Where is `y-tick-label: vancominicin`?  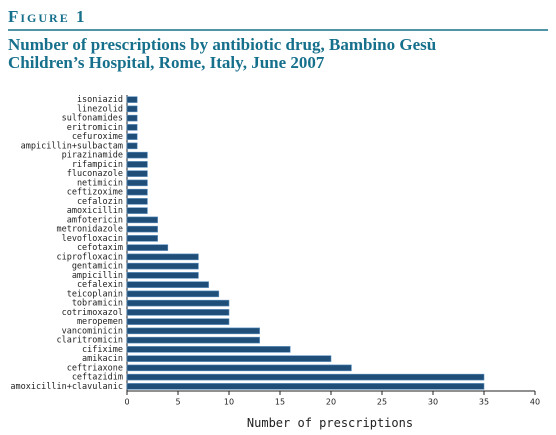
y-tick-label: vancominicin is located at coordinates (92, 331).